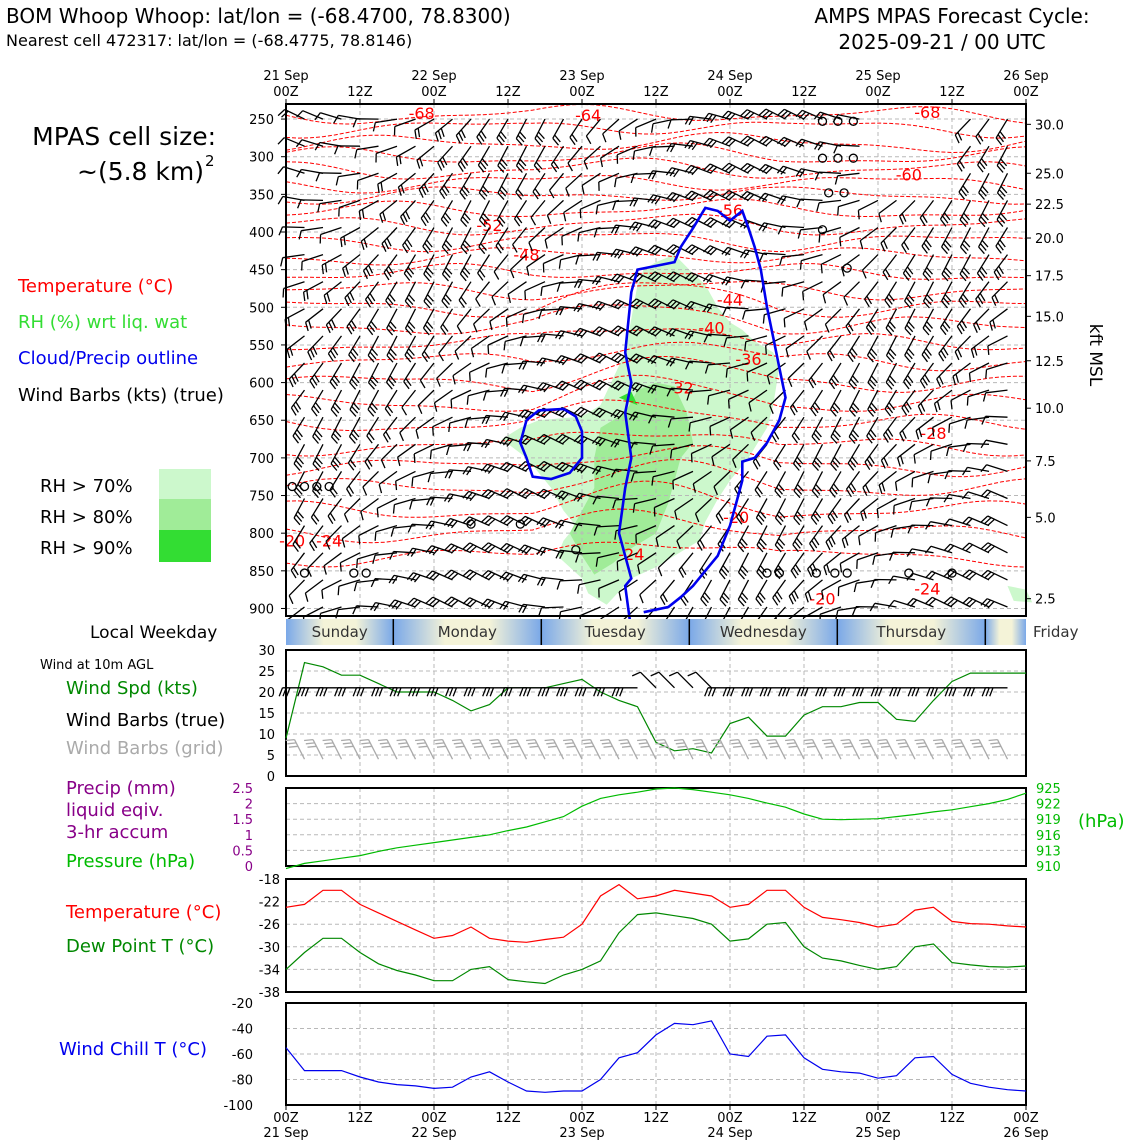 The width and height of the screenshot is (1140, 1140). Describe the element at coordinates (261, 497) in the screenshot. I see `pressure-tick-label: 750` at that location.